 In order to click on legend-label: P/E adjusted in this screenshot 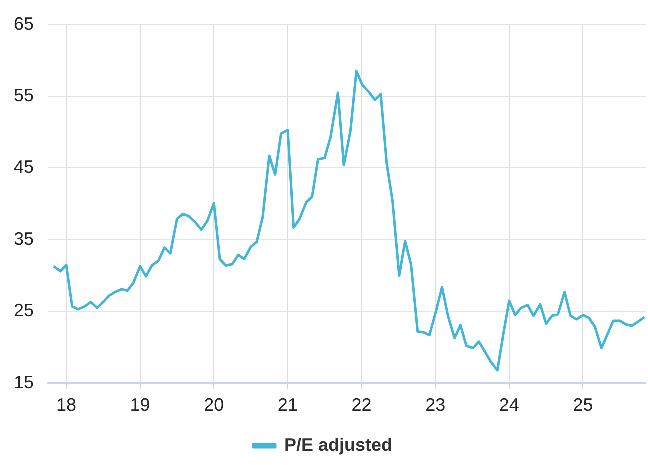, I will do `click(338, 444)`.